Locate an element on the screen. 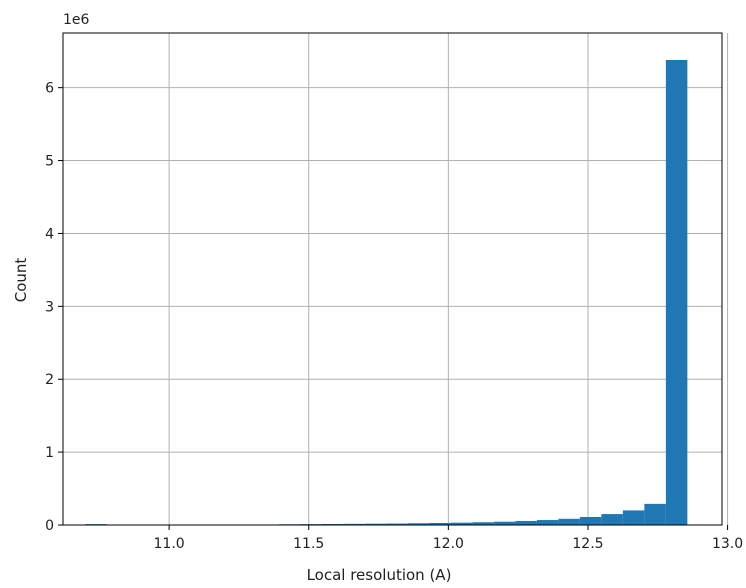 The image size is (746, 588). x-tick-label: 12.0 is located at coordinates (448, 544).